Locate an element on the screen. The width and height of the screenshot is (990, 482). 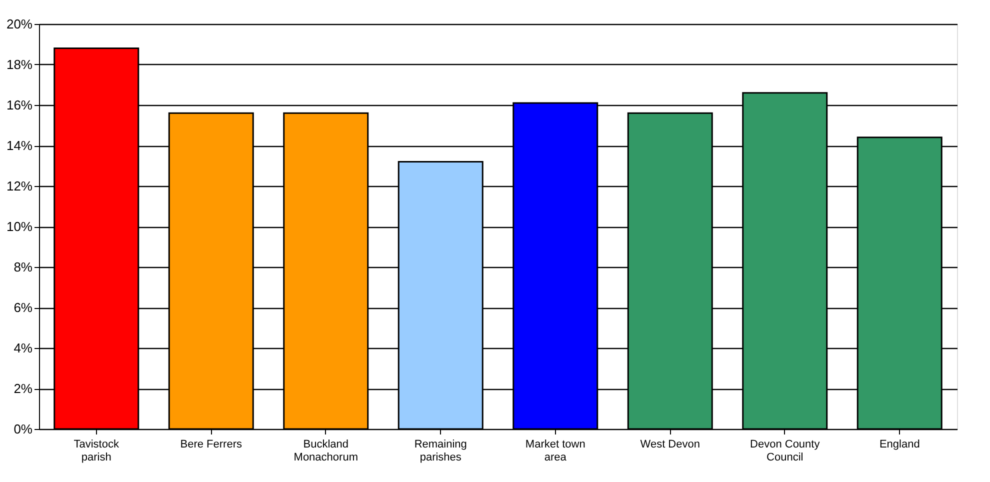
y-tick-label: 8% is located at coordinates (23, 267).